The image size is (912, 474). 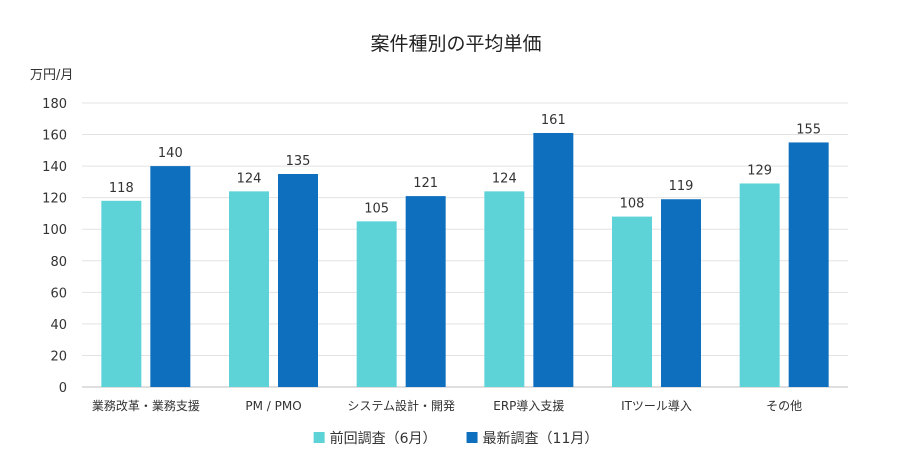 What do you see at coordinates (455, 44) in the screenshot?
I see `chart-title: 案件種別の平均単価` at bounding box center [455, 44].